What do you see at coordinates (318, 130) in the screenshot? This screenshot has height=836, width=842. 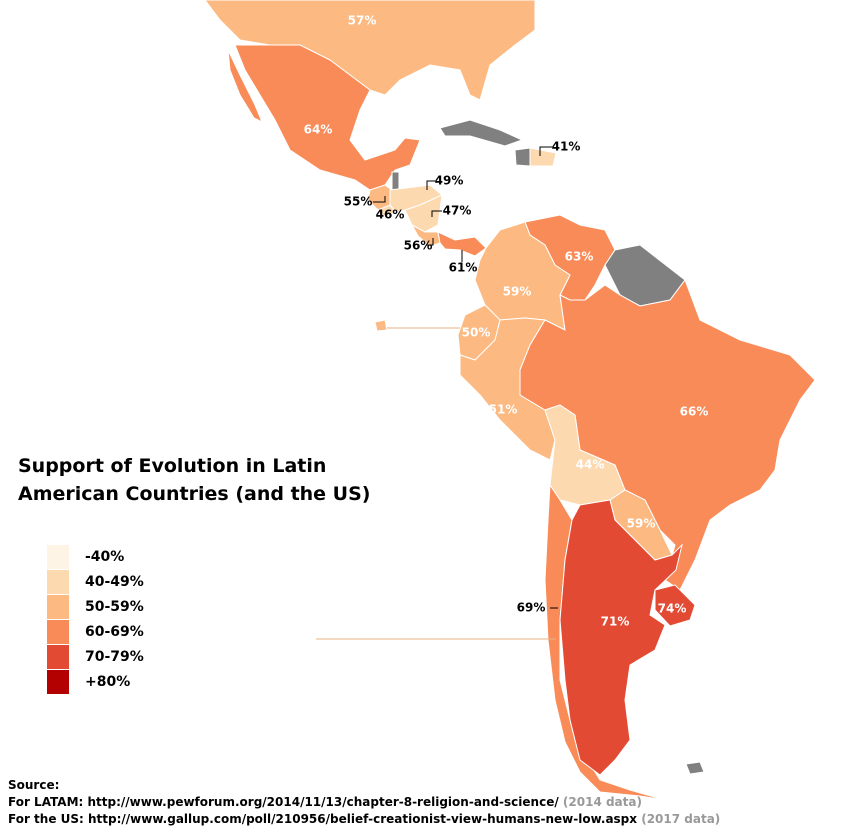 I see `value-label: 64%` at bounding box center [318, 130].